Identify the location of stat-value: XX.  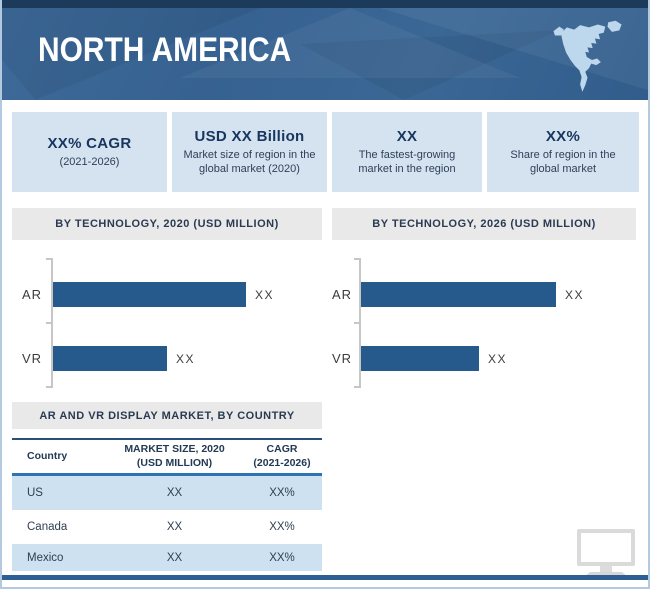
(407, 136).